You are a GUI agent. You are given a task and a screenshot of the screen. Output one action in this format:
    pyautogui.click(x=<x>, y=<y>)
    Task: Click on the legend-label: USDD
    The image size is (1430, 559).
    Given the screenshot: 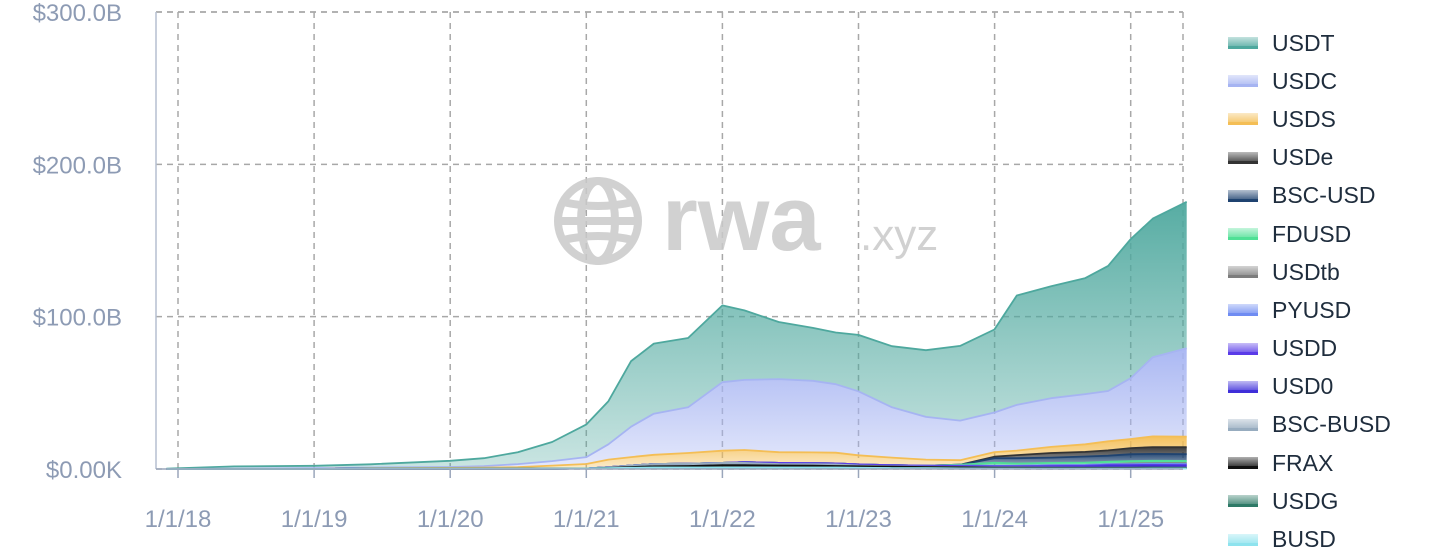 What is the action you would take?
    pyautogui.click(x=1305, y=348)
    